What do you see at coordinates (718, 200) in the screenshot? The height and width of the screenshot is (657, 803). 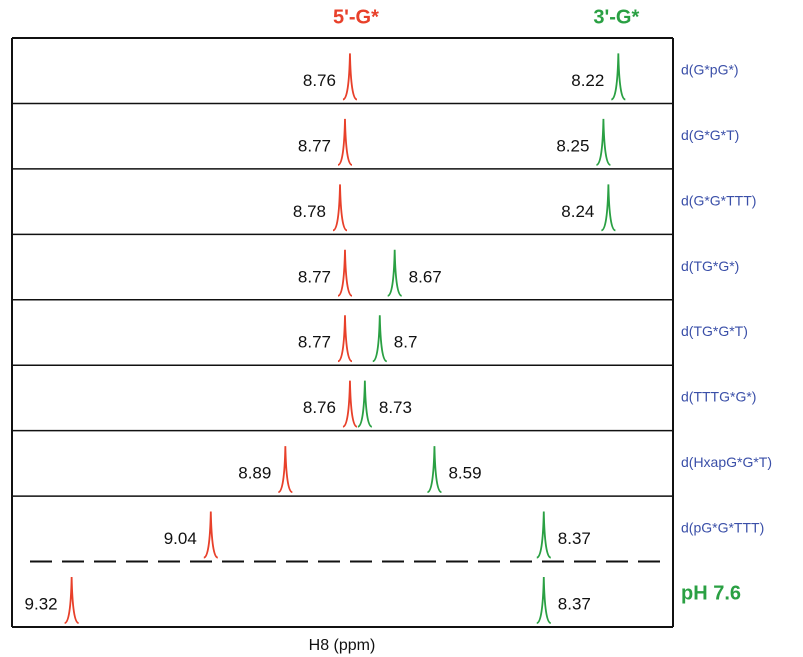 I see `row-label: d(G*G*TTT)` at bounding box center [718, 200].